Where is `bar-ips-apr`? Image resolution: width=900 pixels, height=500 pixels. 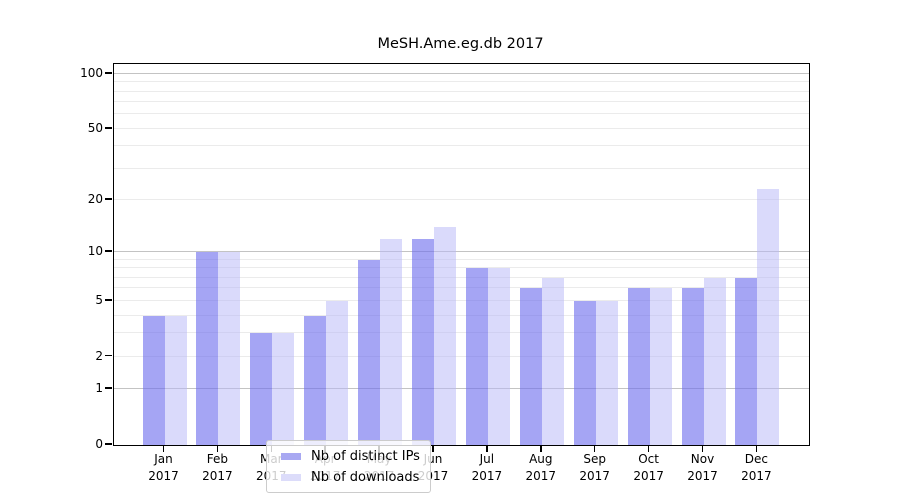 bar-ips-apr is located at coordinates (315, 380).